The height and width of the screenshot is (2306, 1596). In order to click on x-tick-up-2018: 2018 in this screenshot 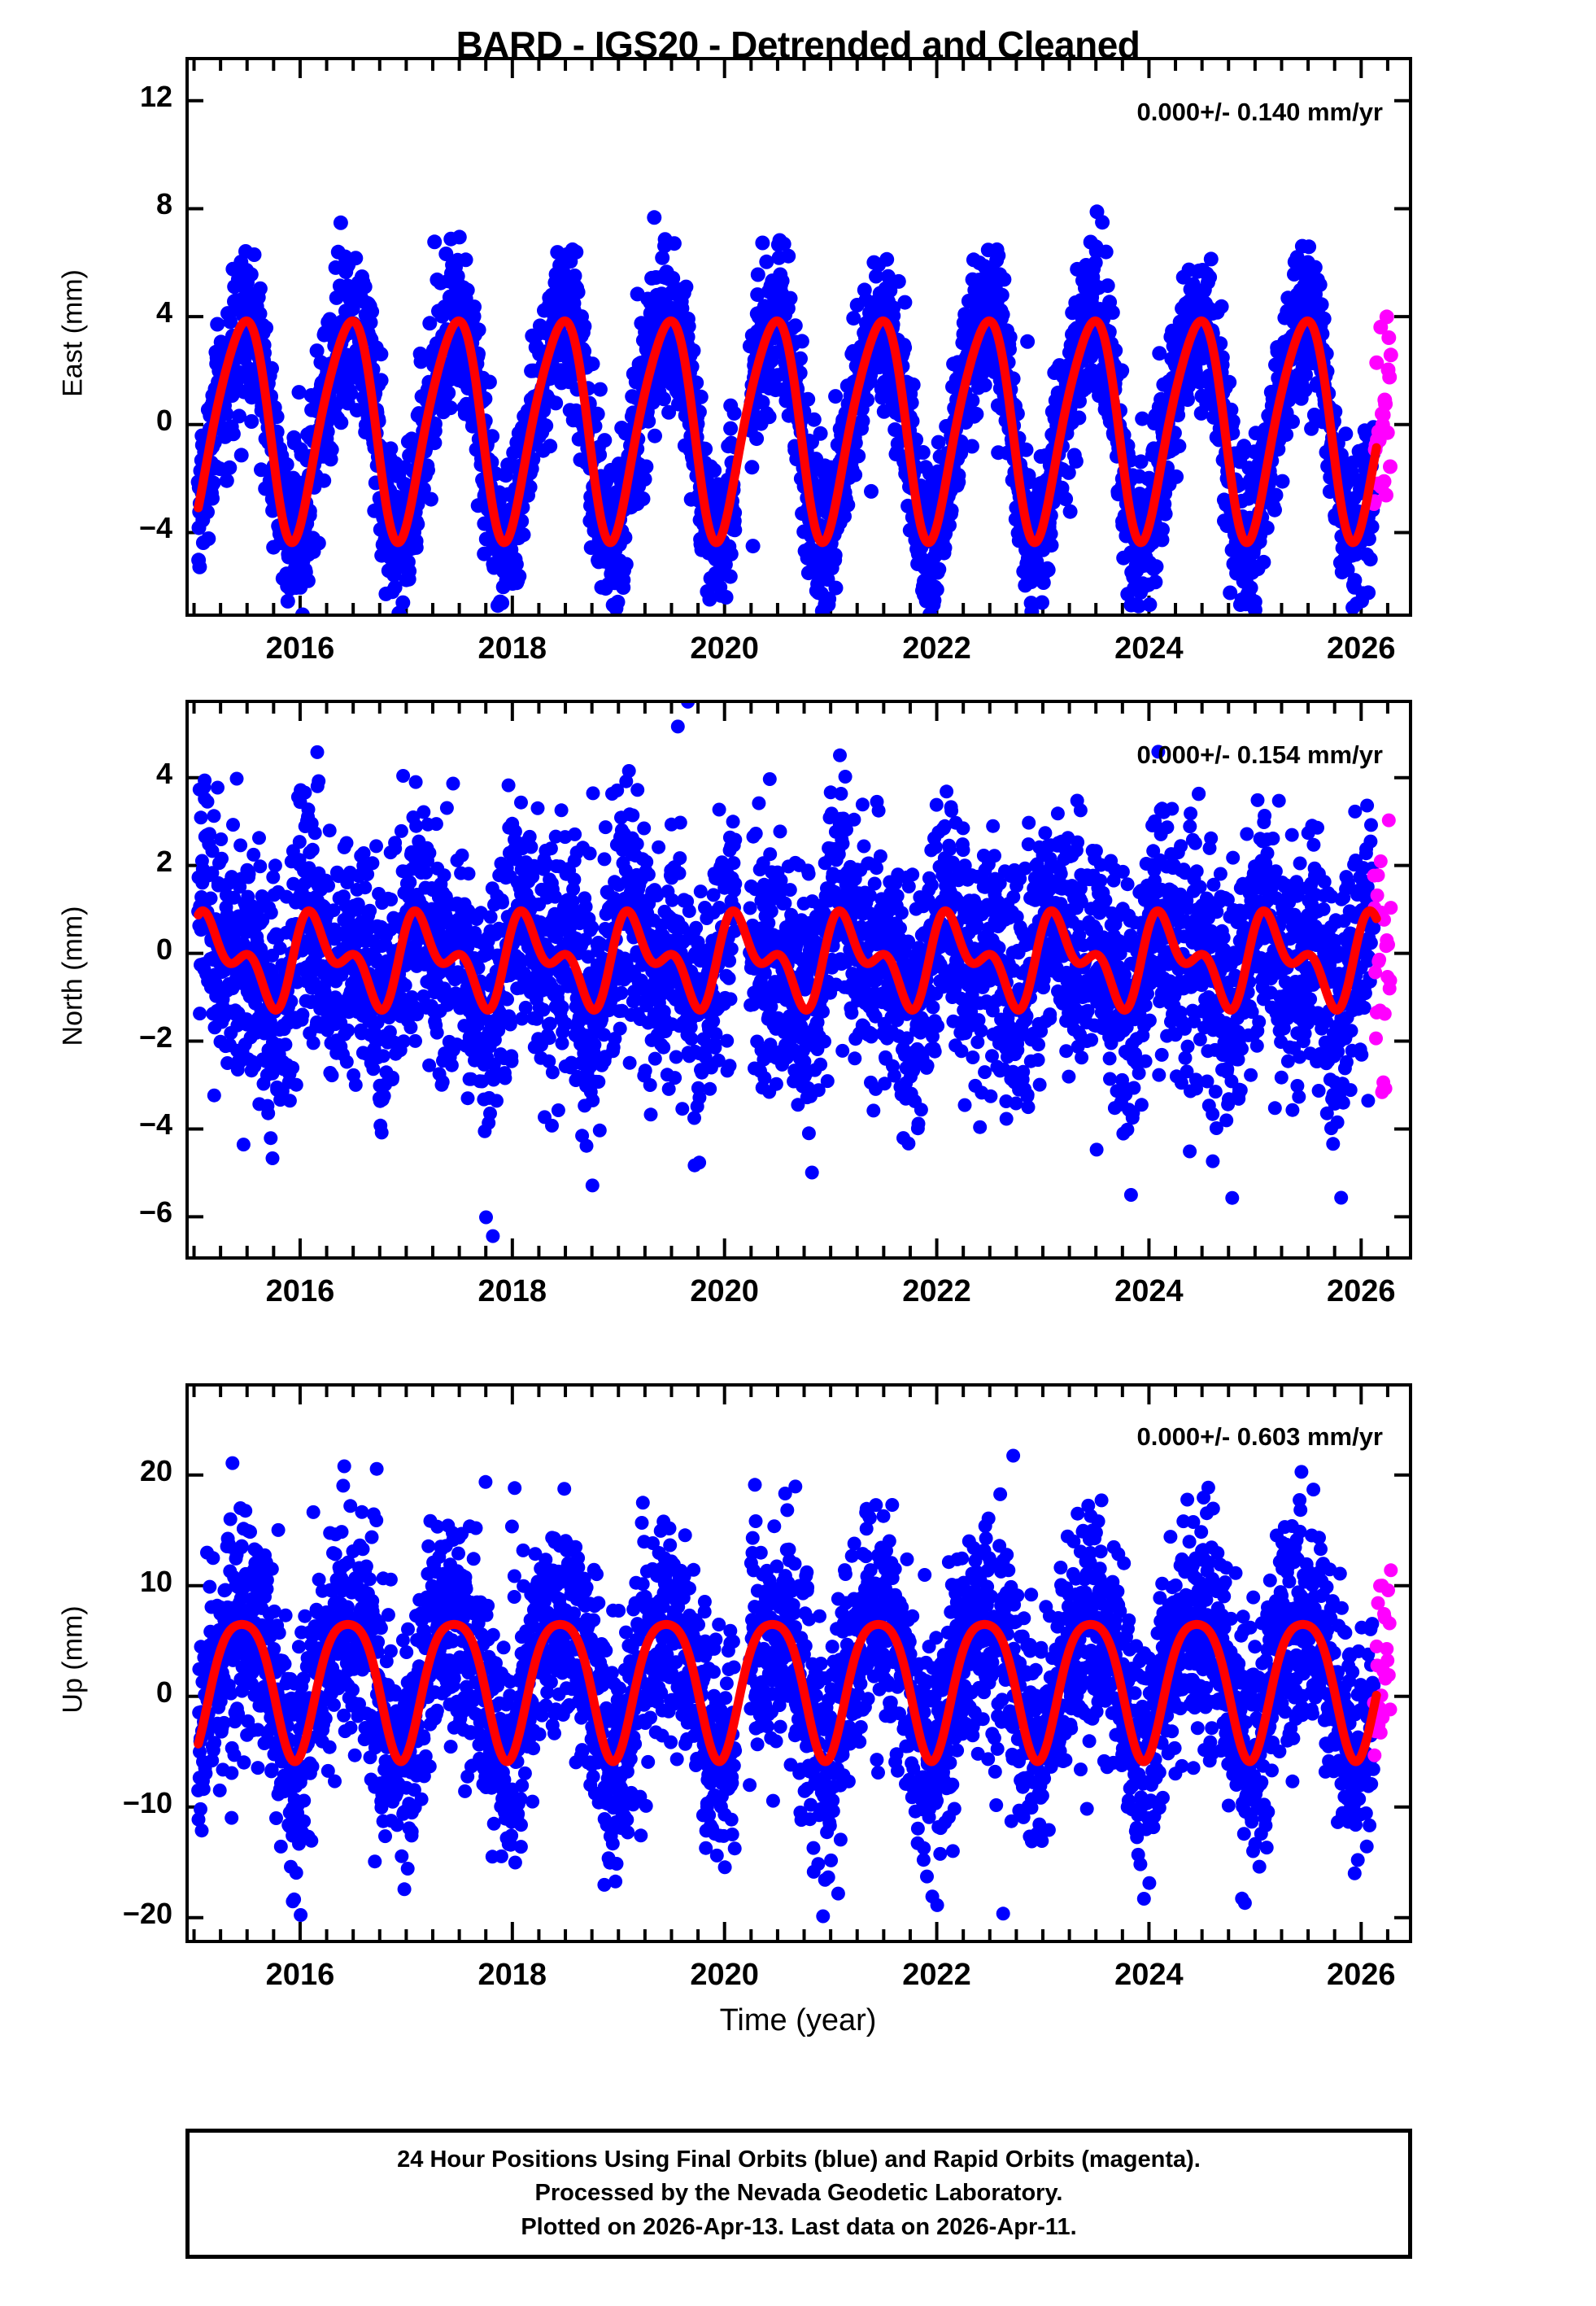, I will do `click(512, 1975)`.